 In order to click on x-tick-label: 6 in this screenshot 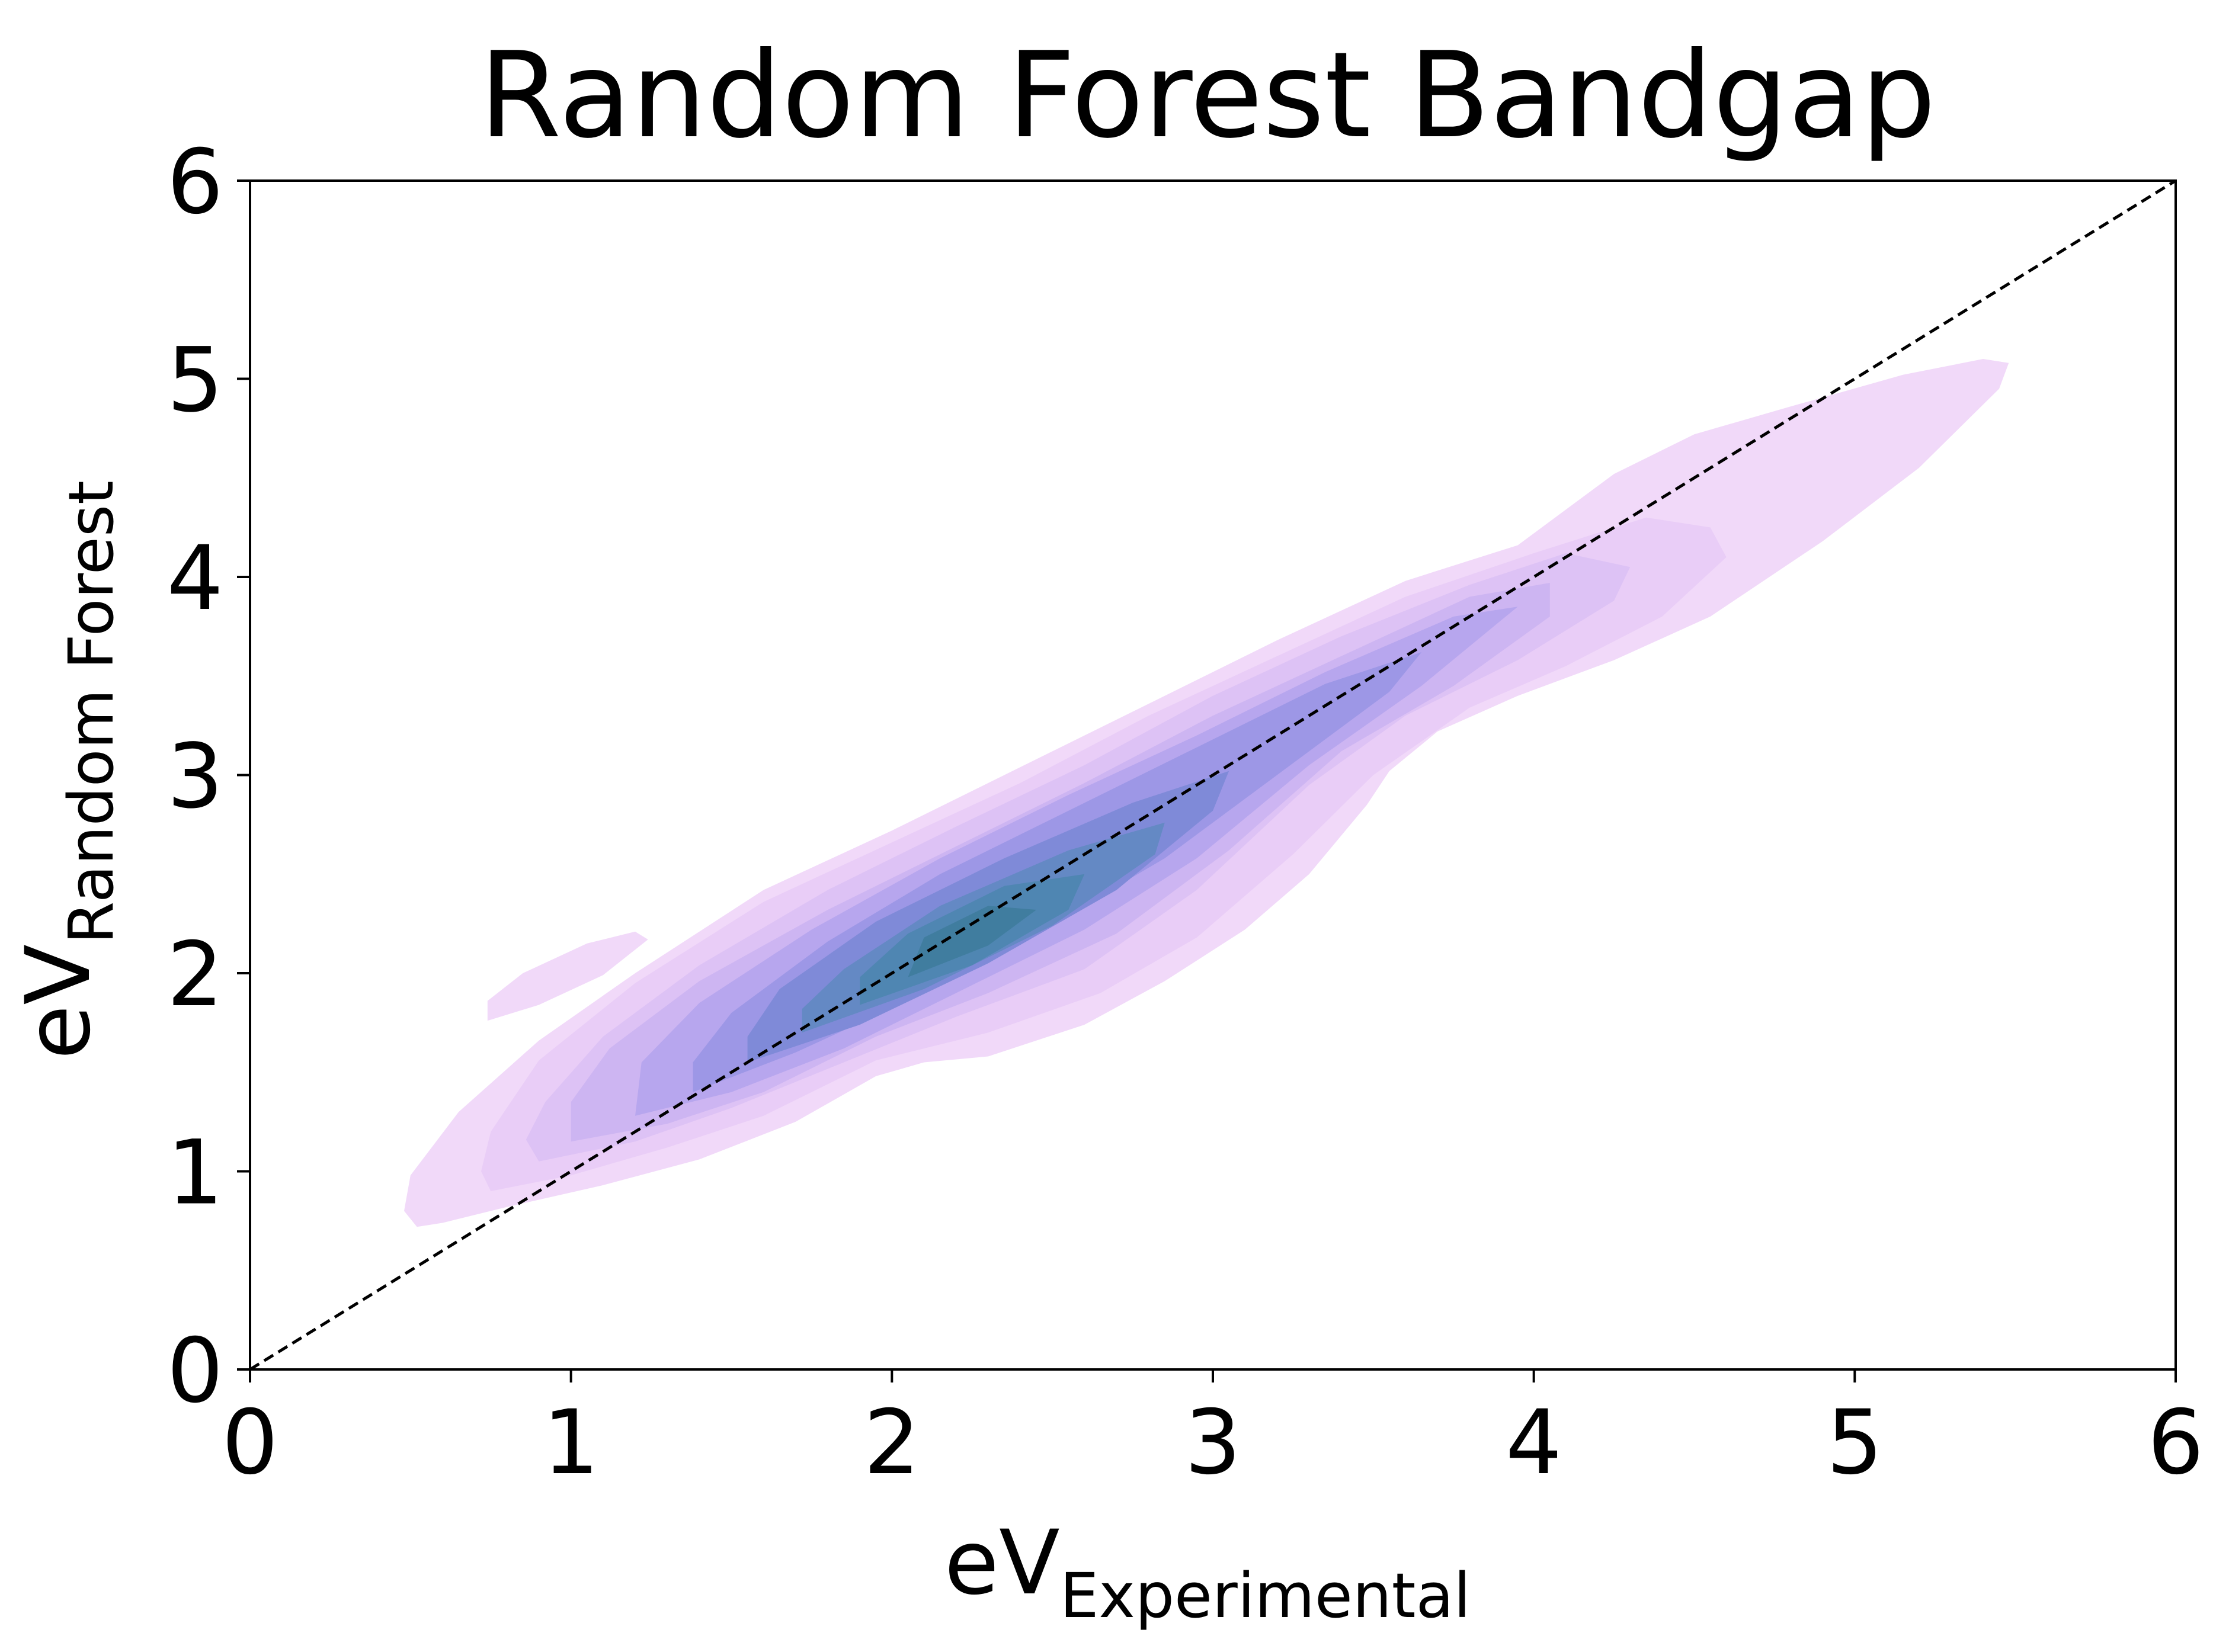, I will do `click(2175, 1442)`.